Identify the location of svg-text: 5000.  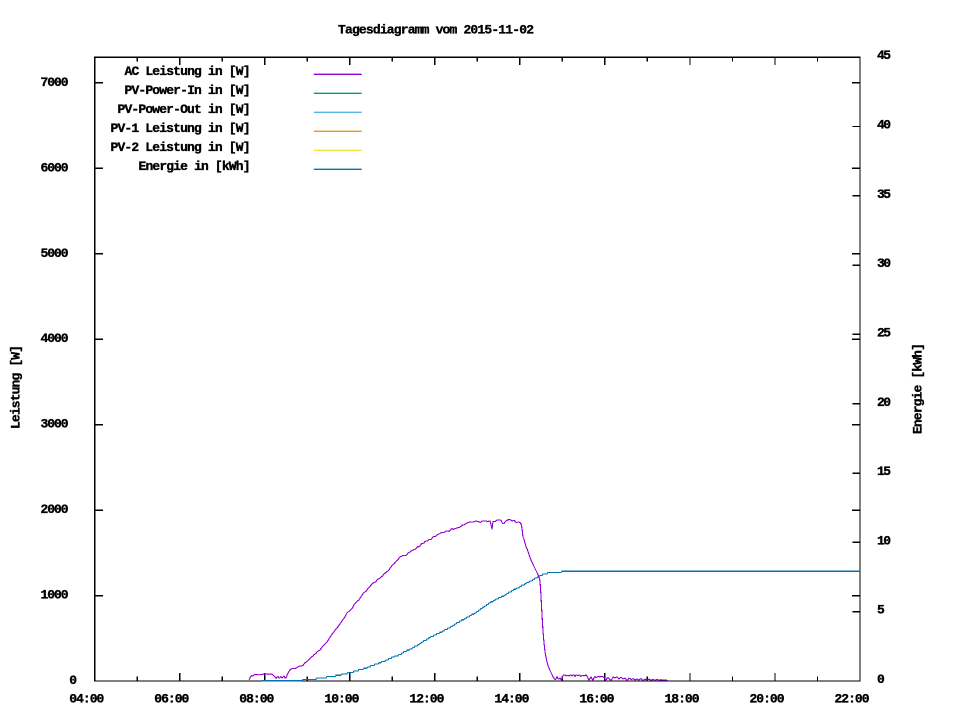
(55, 253).